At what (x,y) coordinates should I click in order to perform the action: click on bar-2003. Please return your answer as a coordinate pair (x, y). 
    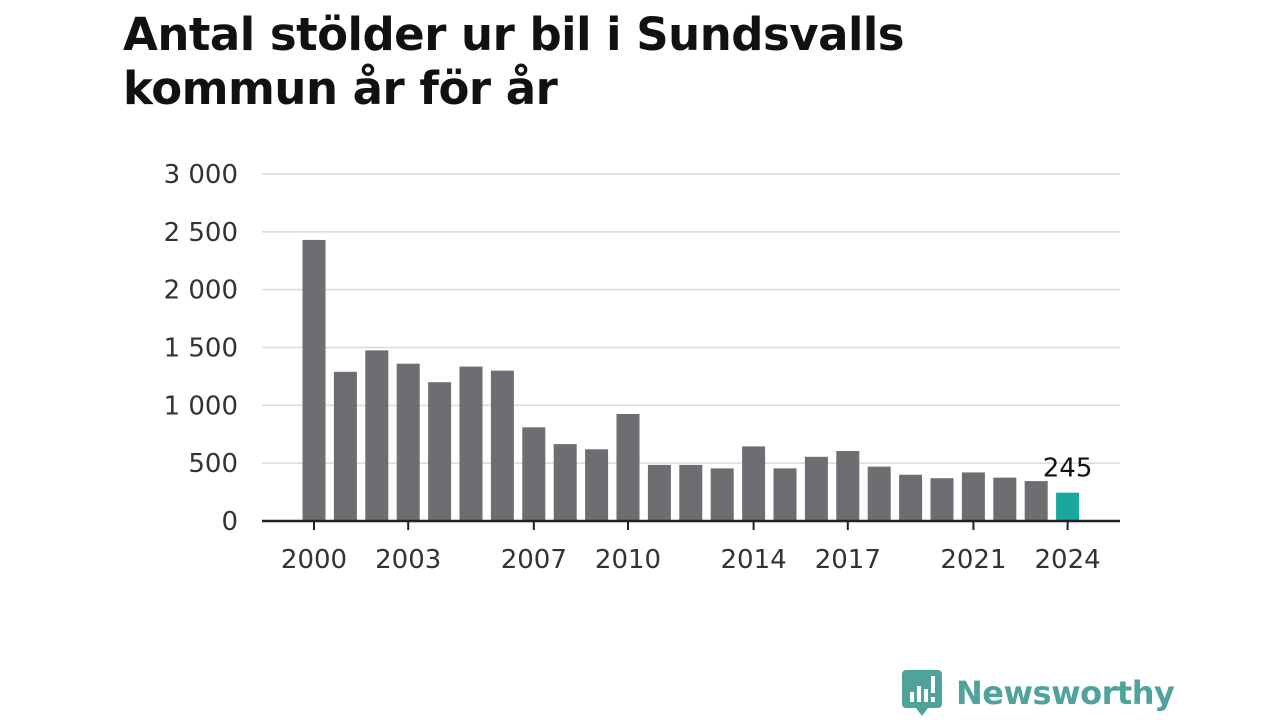
    Looking at the image, I should click on (408, 442).